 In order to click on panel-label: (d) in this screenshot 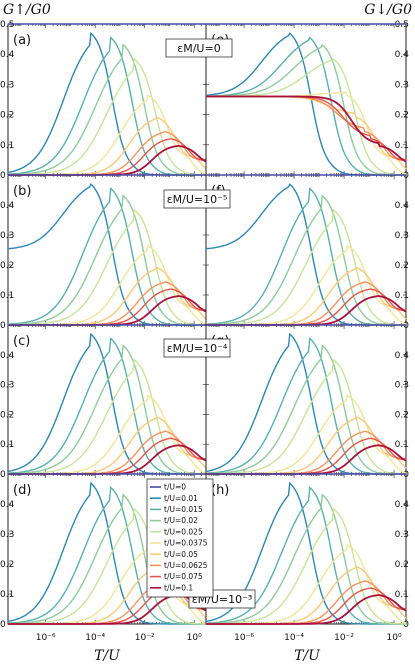, I will do `click(22, 490)`.